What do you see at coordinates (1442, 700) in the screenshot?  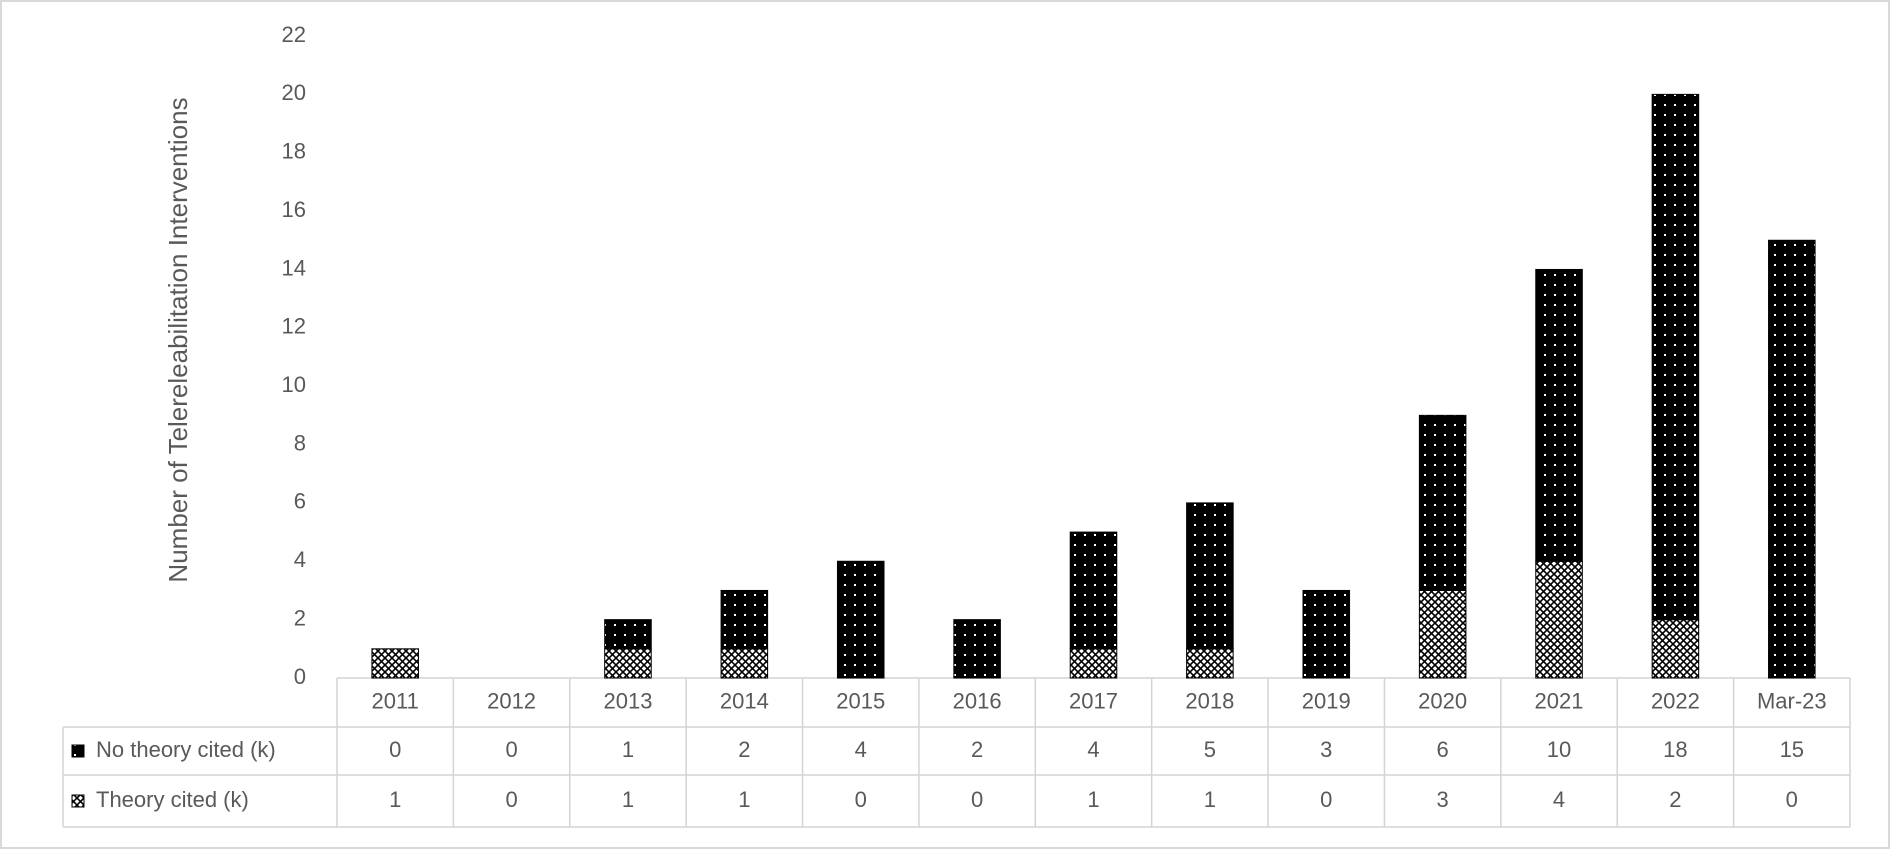 I see `x-tick-label: 2020` at bounding box center [1442, 700].